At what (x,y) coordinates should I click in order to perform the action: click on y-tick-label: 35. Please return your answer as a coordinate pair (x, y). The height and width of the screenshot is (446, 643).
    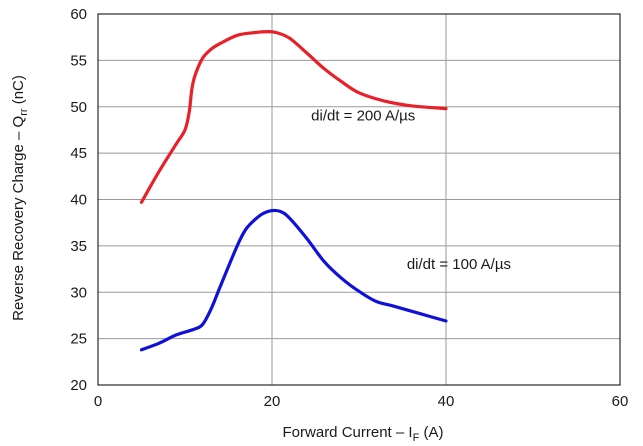
    Looking at the image, I should click on (78, 246).